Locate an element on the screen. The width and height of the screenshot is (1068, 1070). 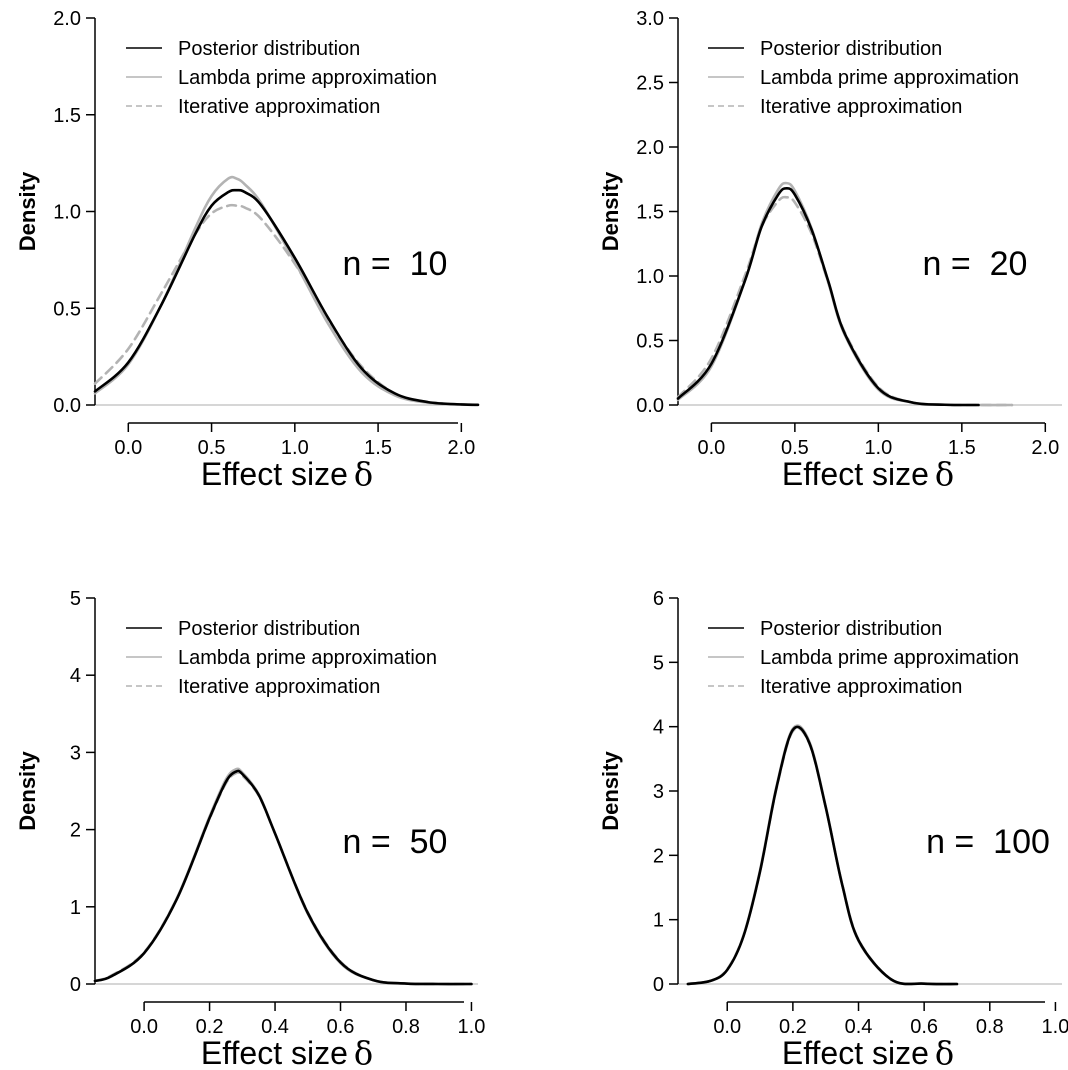
y-tick-label: 6 is located at coordinates (658, 599).